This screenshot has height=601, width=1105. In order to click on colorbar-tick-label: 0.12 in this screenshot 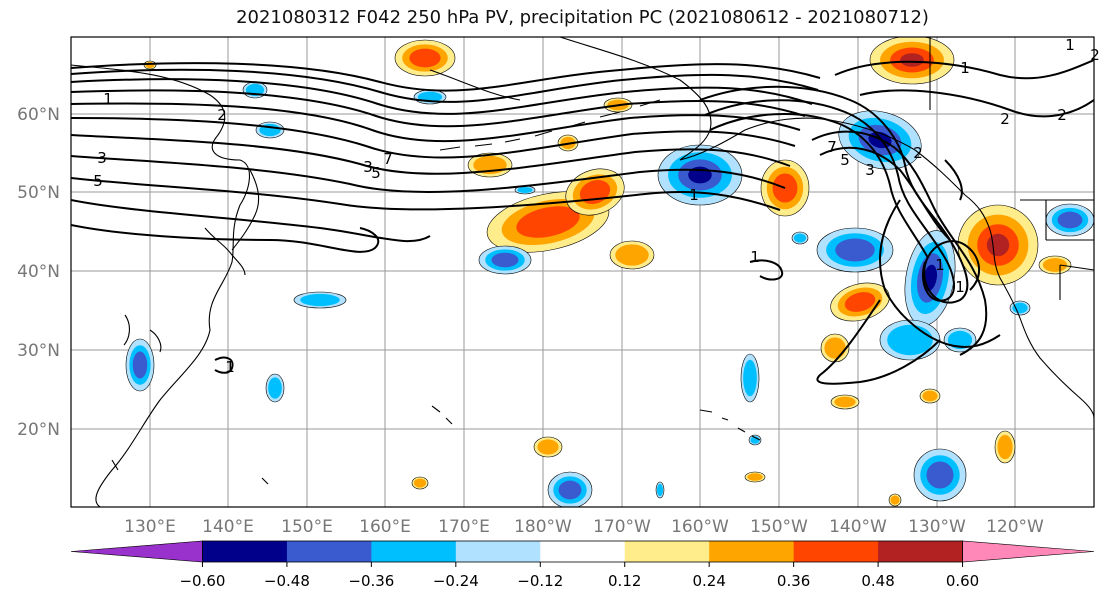, I will do `click(624, 581)`.